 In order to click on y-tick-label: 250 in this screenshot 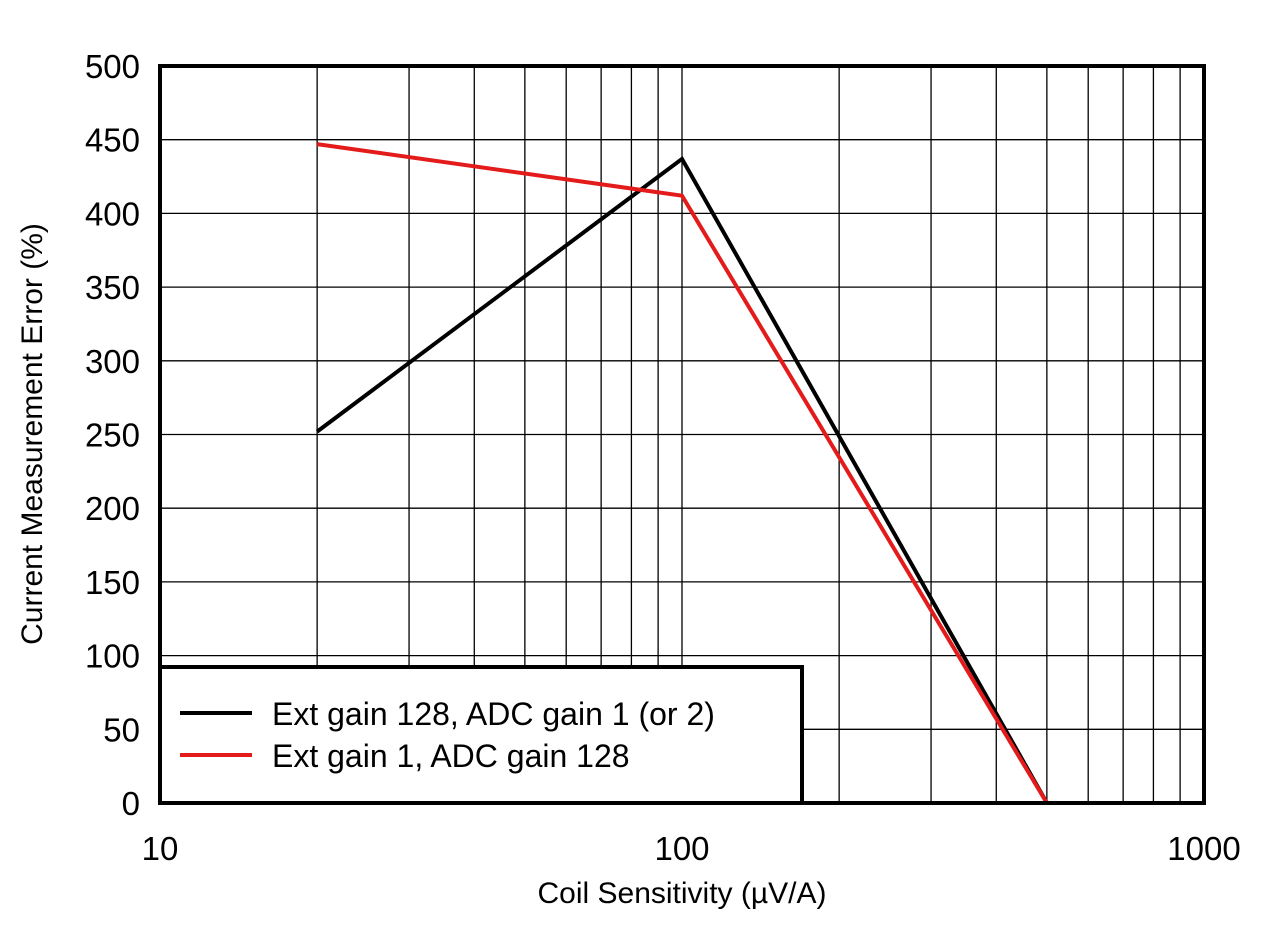, I will do `click(112, 435)`.